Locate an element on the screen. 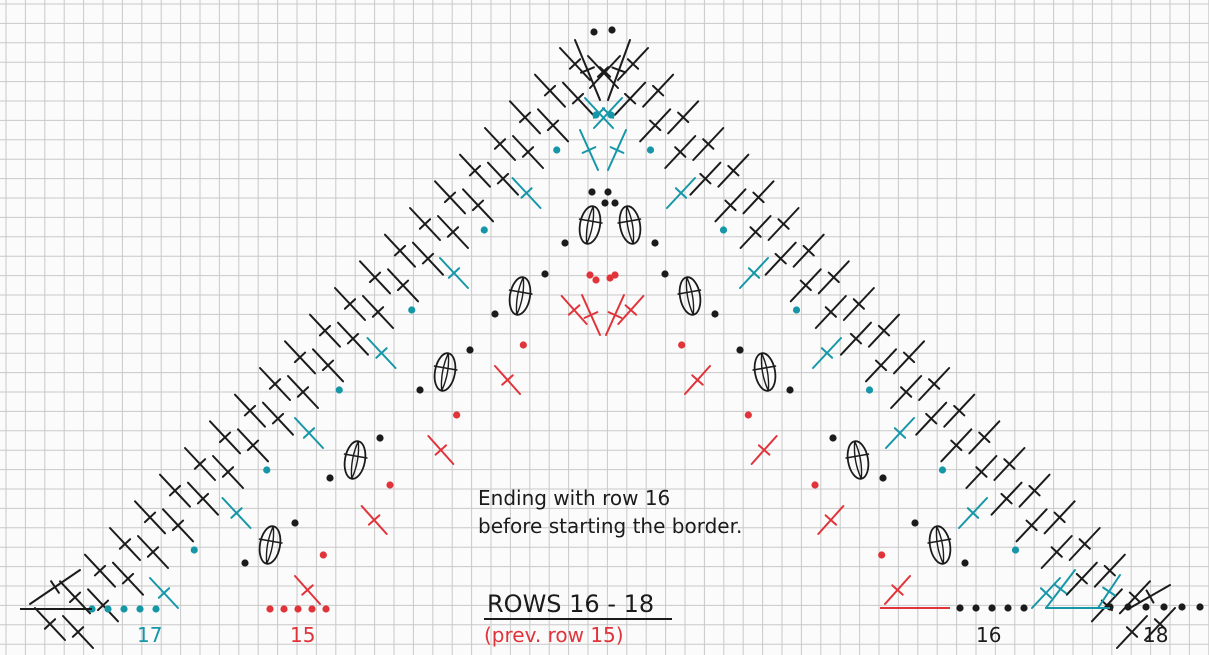 The image size is (1209, 655). puff-outline is located at coordinates (940, 545).